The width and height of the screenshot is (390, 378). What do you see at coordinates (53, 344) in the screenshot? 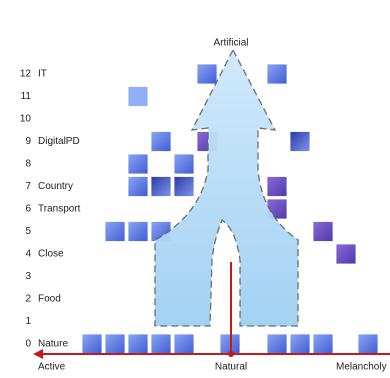
I see `row-label: Nature` at bounding box center [53, 344].